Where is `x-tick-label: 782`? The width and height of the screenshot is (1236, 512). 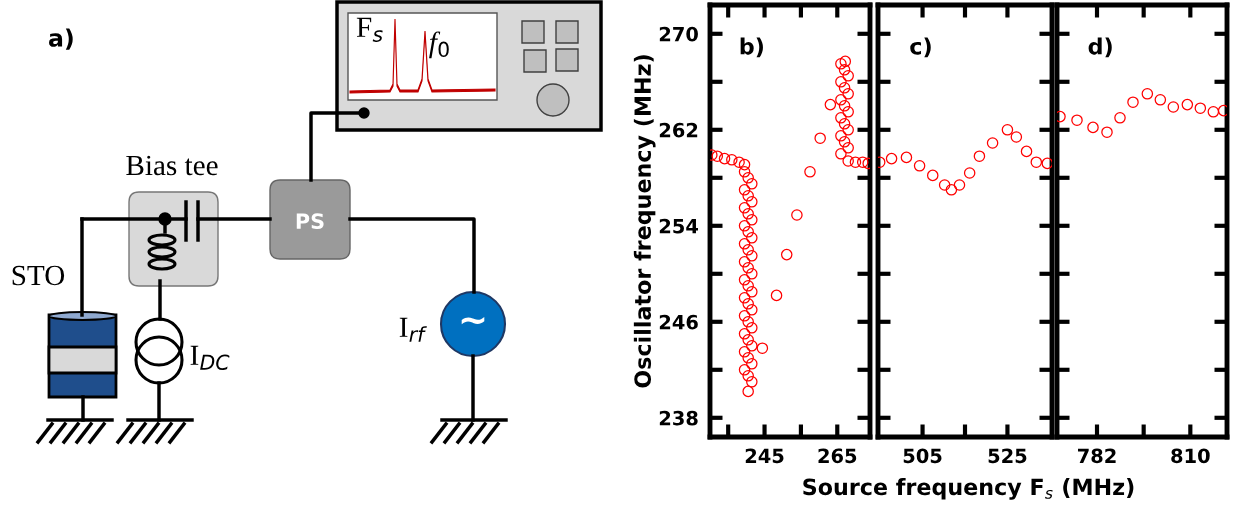
x-tick-label: 782 is located at coordinates (1097, 456).